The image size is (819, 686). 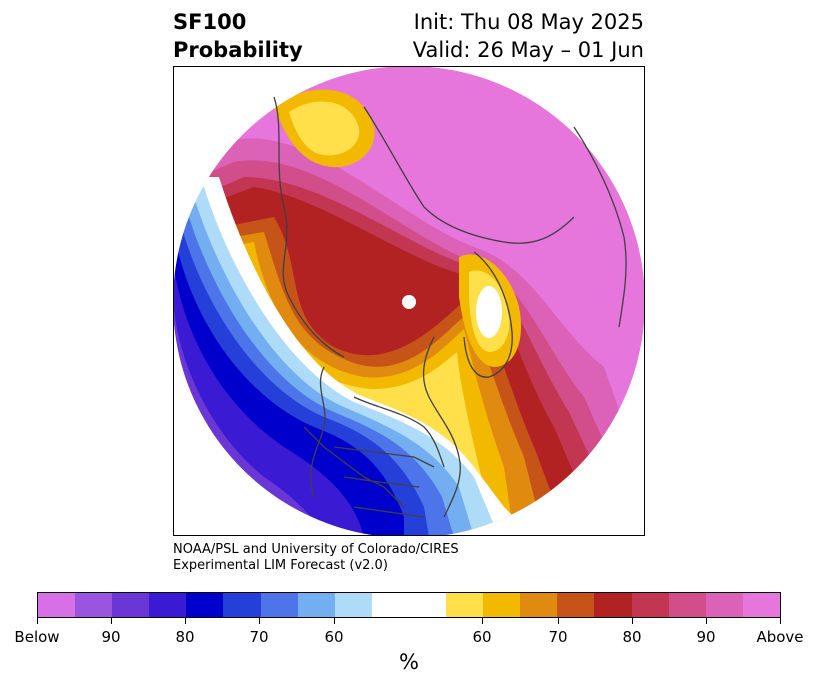 I want to click on colorbar-tick-label: Below, so click(x=37, y=637).